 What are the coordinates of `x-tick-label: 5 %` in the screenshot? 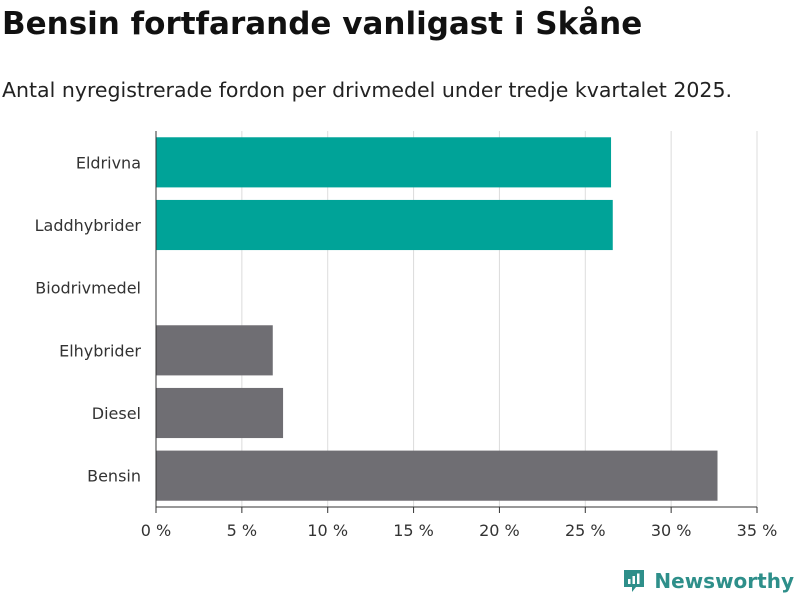 It's located at (242, 530).